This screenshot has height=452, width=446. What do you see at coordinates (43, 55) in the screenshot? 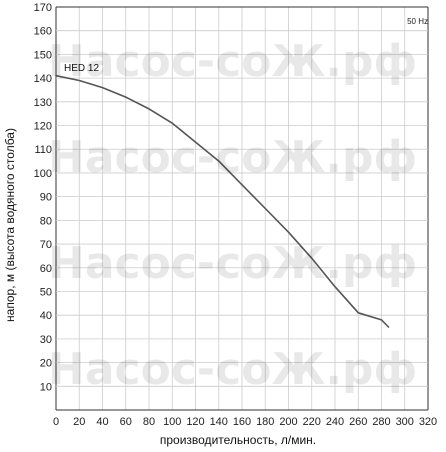
I see `y-tick-label: 150` at bounding box center [43, 55].